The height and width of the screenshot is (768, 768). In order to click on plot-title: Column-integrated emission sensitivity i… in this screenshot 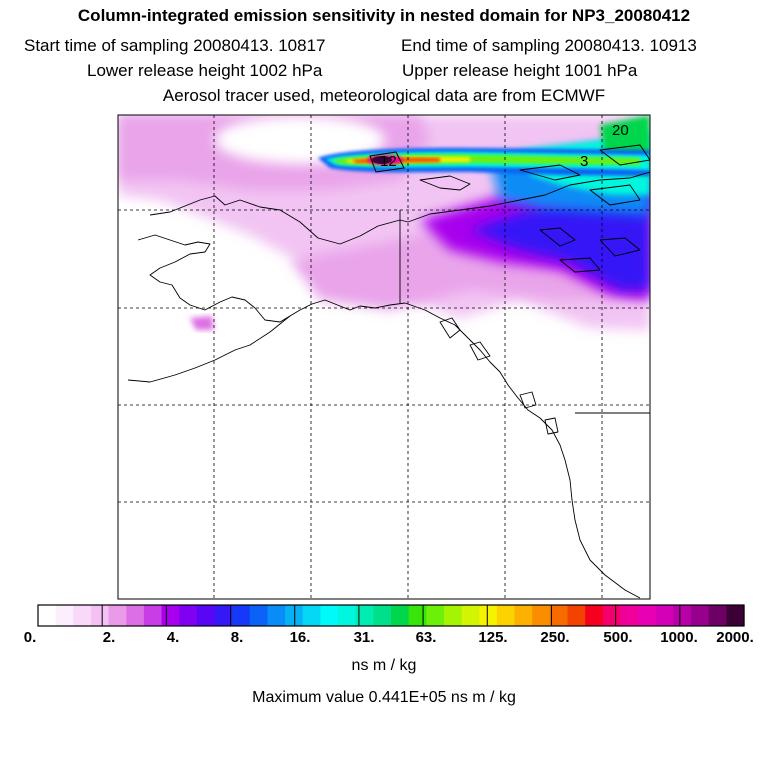, I will do `click(384, 15)`.